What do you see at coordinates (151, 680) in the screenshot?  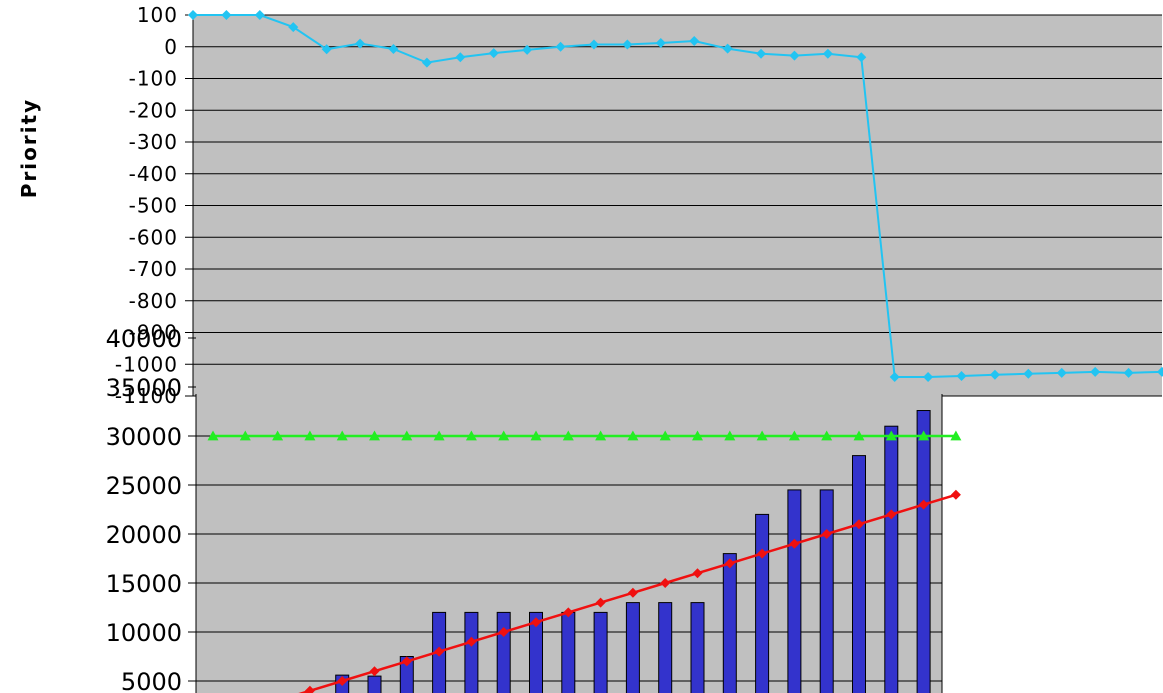 I see `cpu-tick-label: 5000` at bounding box center [151, 680].